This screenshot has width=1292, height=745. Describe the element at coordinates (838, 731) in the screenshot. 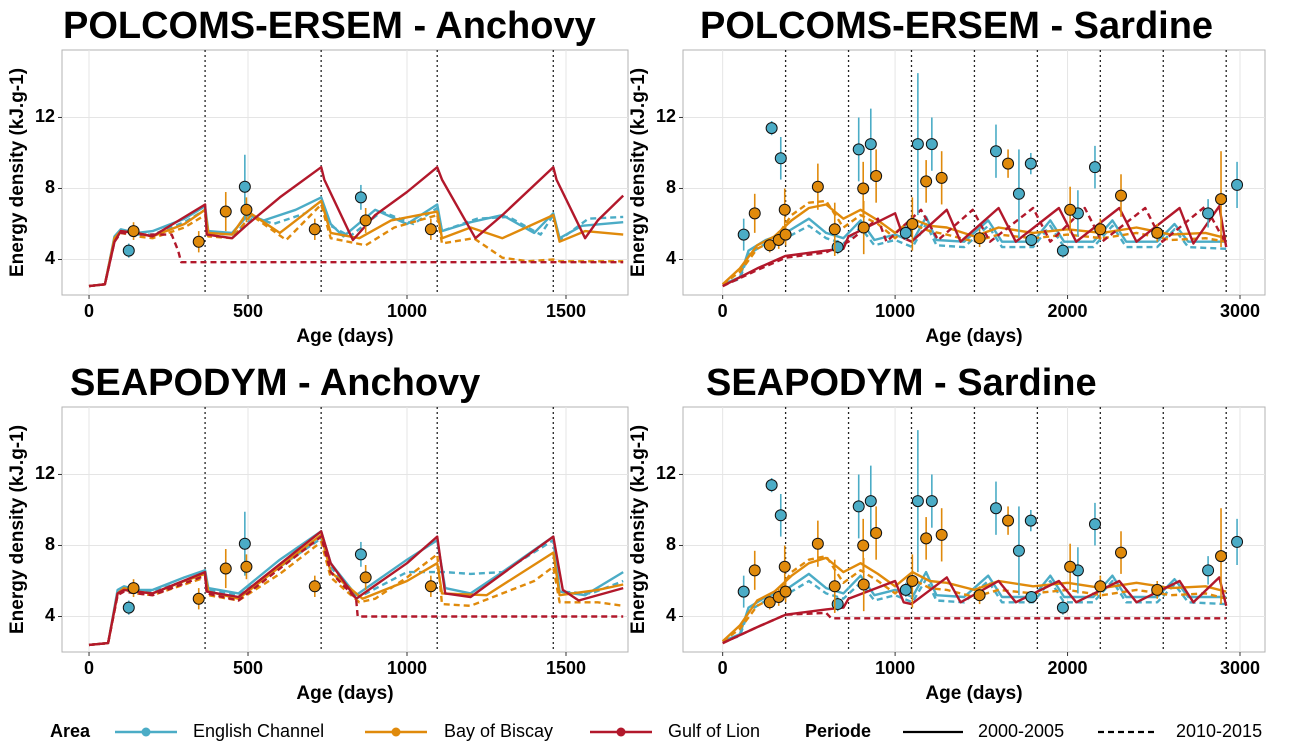

I see `legend-title: Periode` at that location.